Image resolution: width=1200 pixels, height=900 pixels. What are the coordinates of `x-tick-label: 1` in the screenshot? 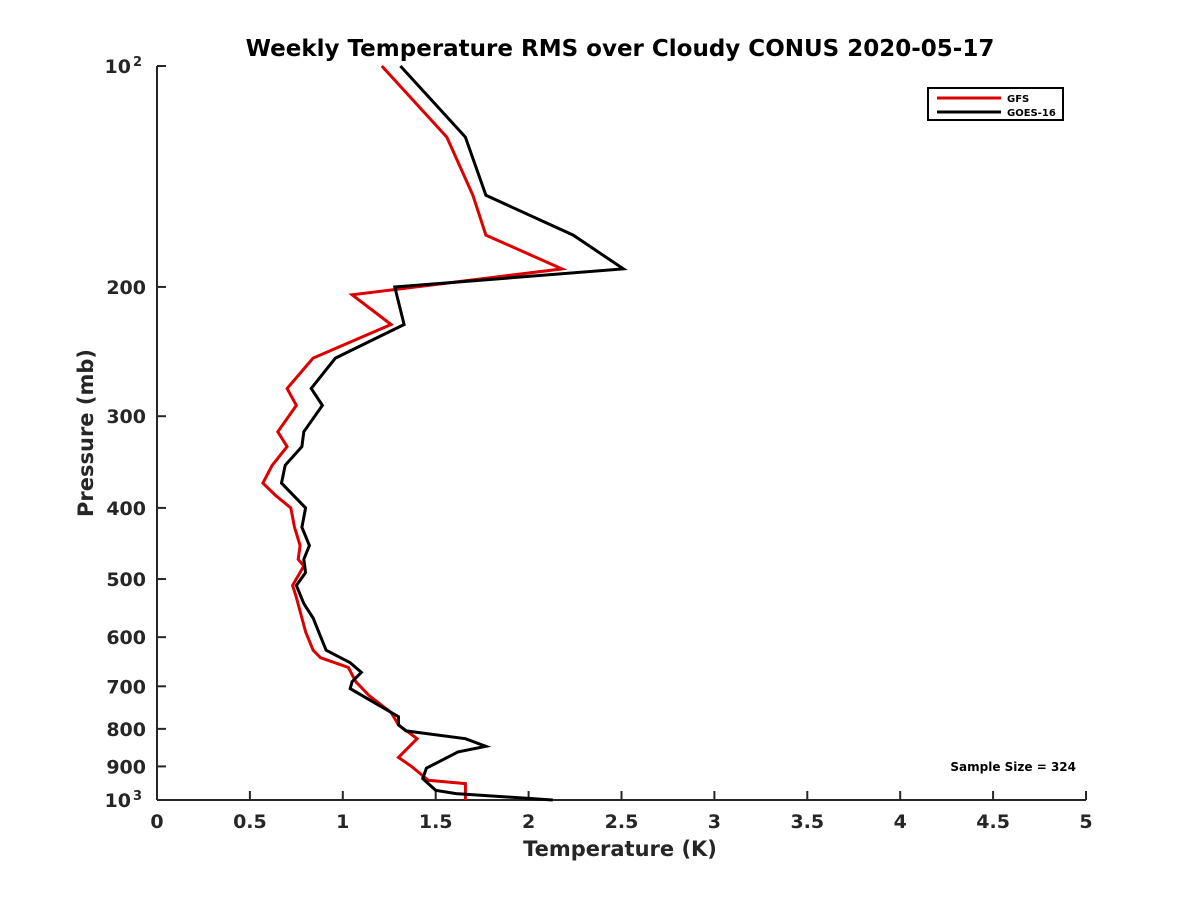 It's located at (342, 822).